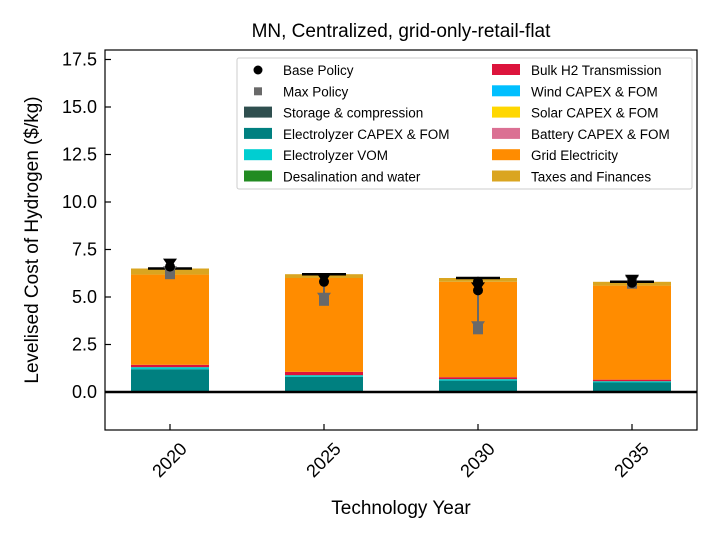  What do you see at coordinates (169, 460) in the screenshot?
I see `x-tick-label-2020: 2020` at bounding box center [169, 460].